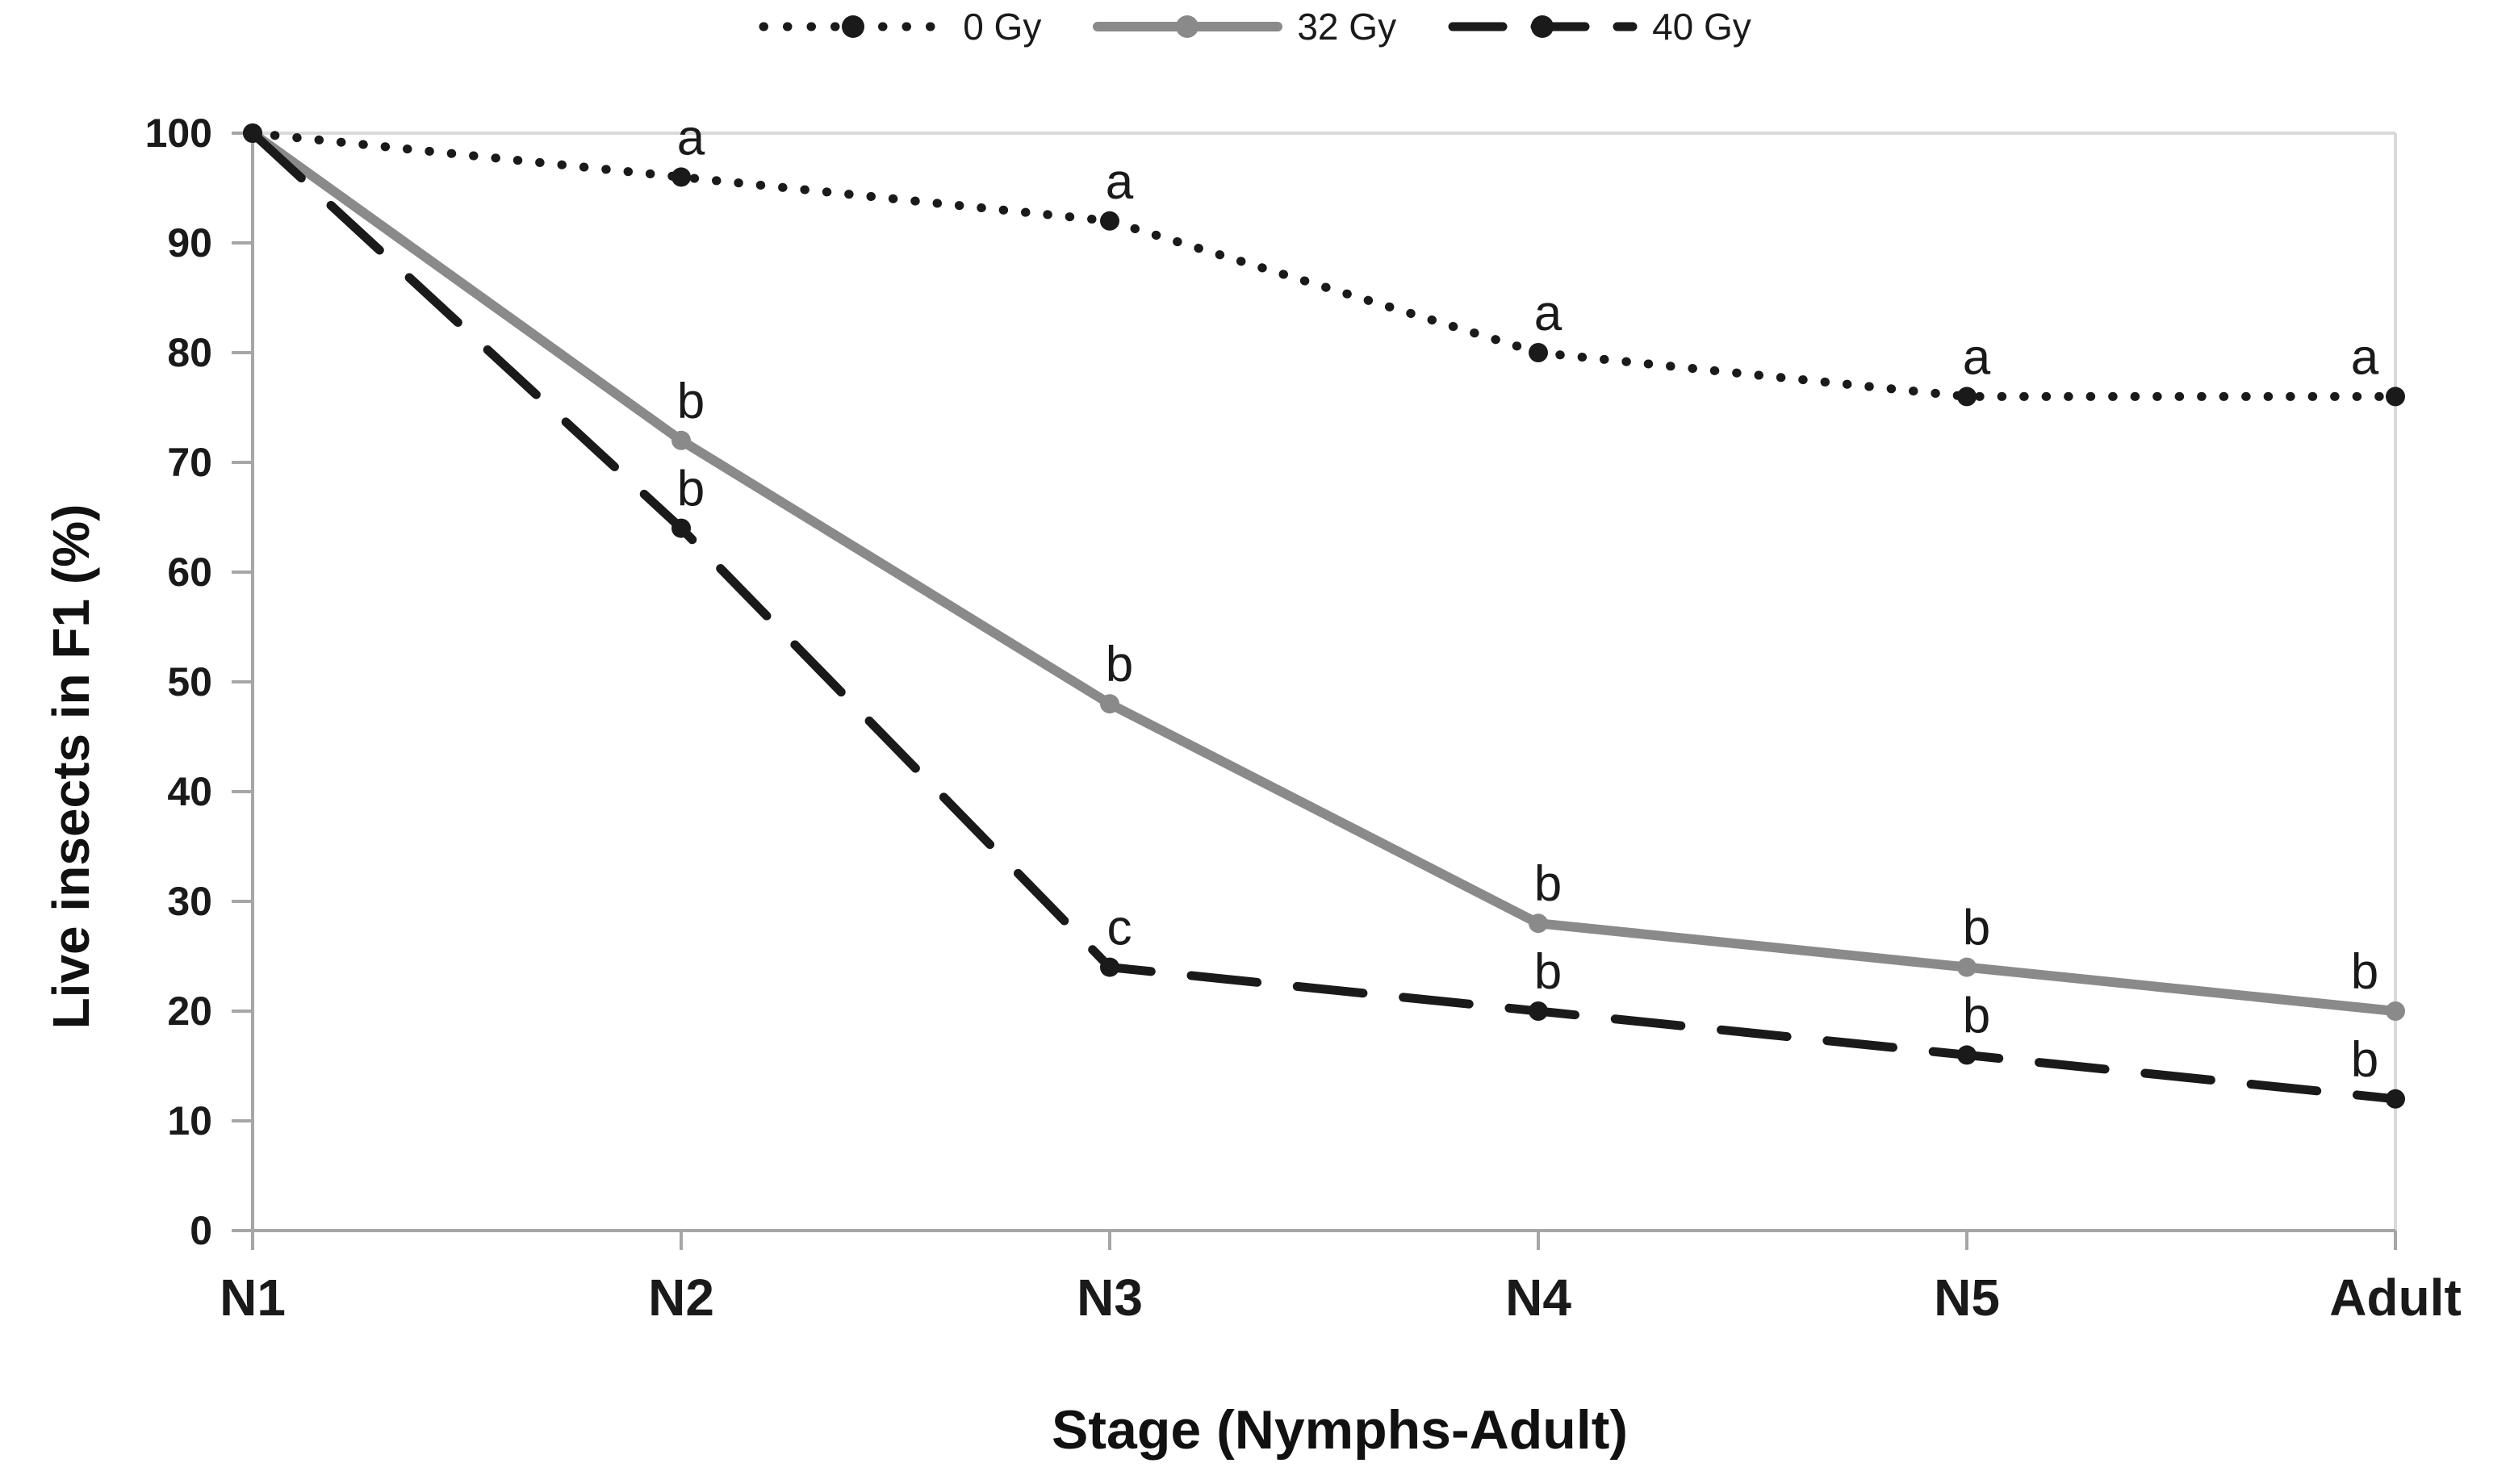 The image size is (2510, 1484). What do you see at coordinates (1967, 1298) in the screenshot?
I see `x-category-label: N5` at bounding box center [1967, 1298].